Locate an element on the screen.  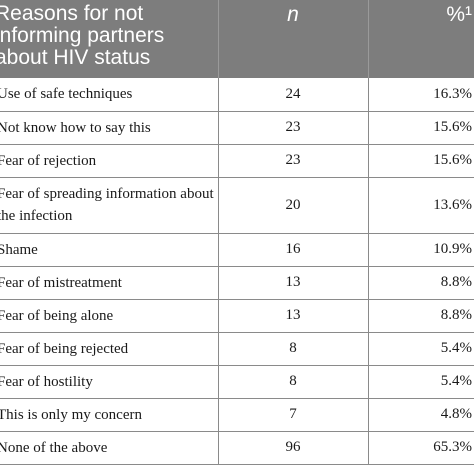
reason-cell: Not know how to say this is located at coordinates (109, 128).